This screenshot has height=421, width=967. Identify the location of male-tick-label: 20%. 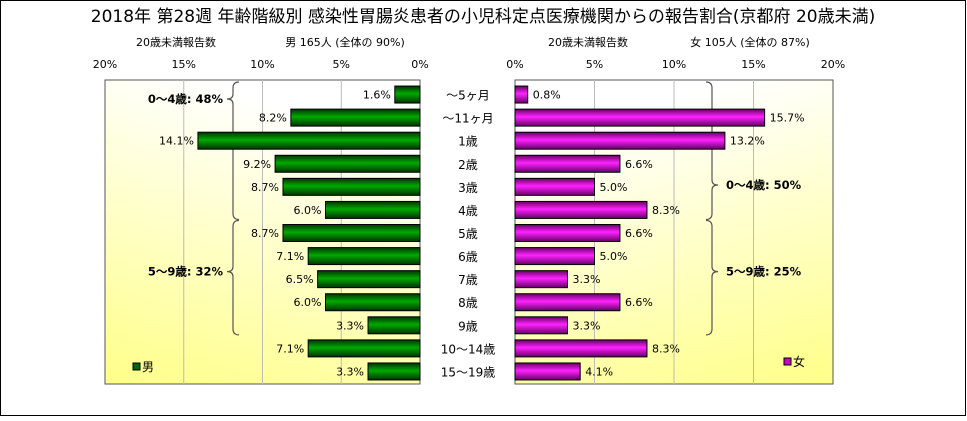
(105, 64).